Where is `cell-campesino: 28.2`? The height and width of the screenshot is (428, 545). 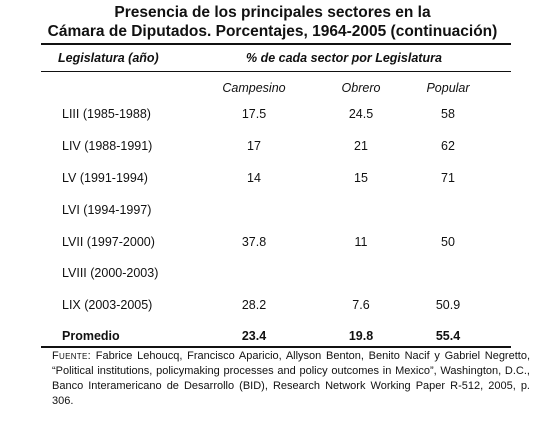
cell-campesino: 28.2 is located at coordinates (254, 305).